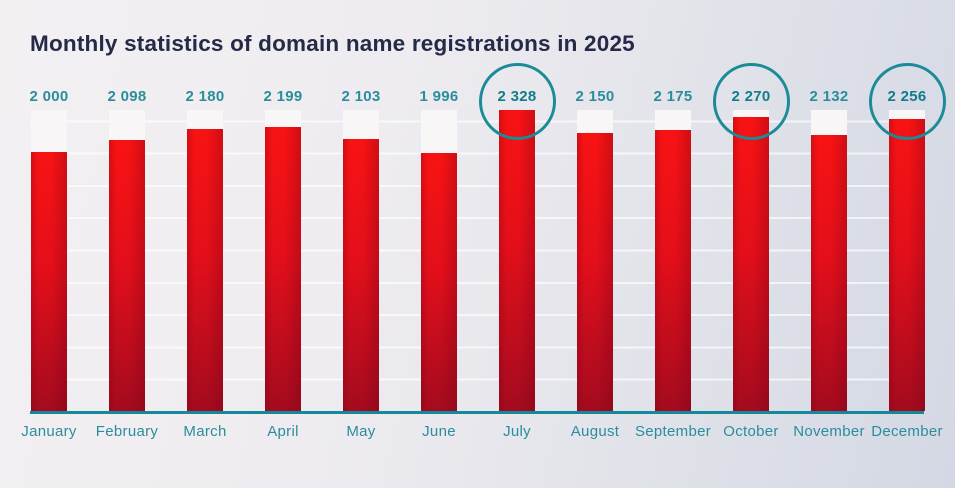 The image size is (955, 488). What do you see at coordinates (907, 96) in the screenshot?
I see `value-label-december: 2 256` at bounding box center [907, 96].